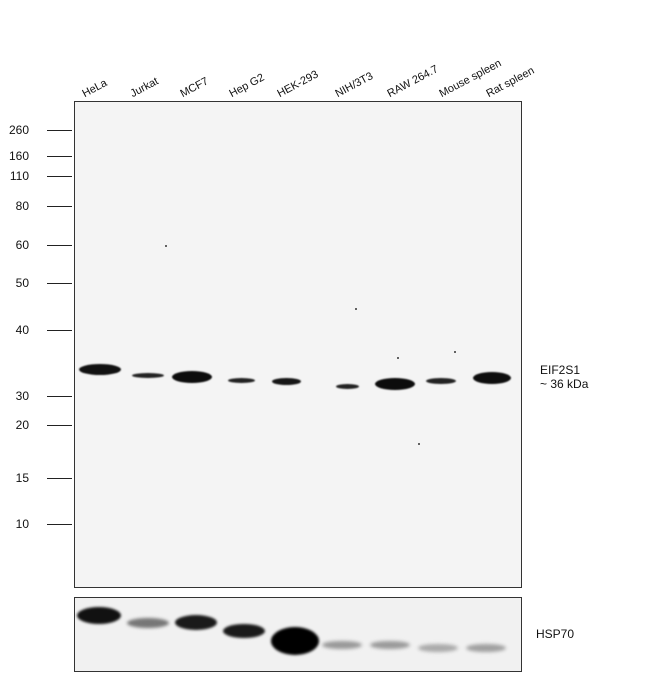 This screenshot has width=650, height=689. Describe the element at coordinates (95, 88) in the screenshot. I see `lane-label: HeLa` at that location.